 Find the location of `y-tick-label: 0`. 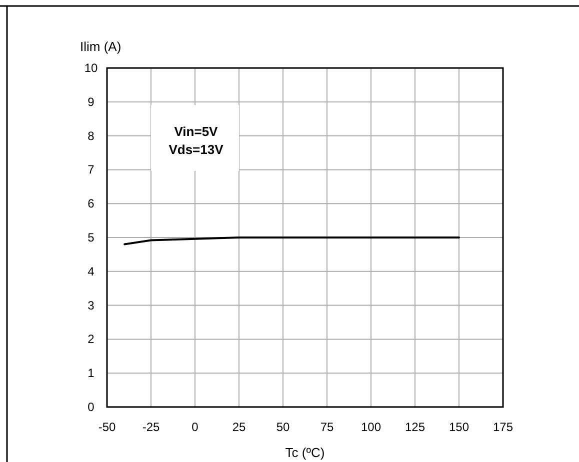

y-tick-label: 0 is located at coordinates (91, 407).